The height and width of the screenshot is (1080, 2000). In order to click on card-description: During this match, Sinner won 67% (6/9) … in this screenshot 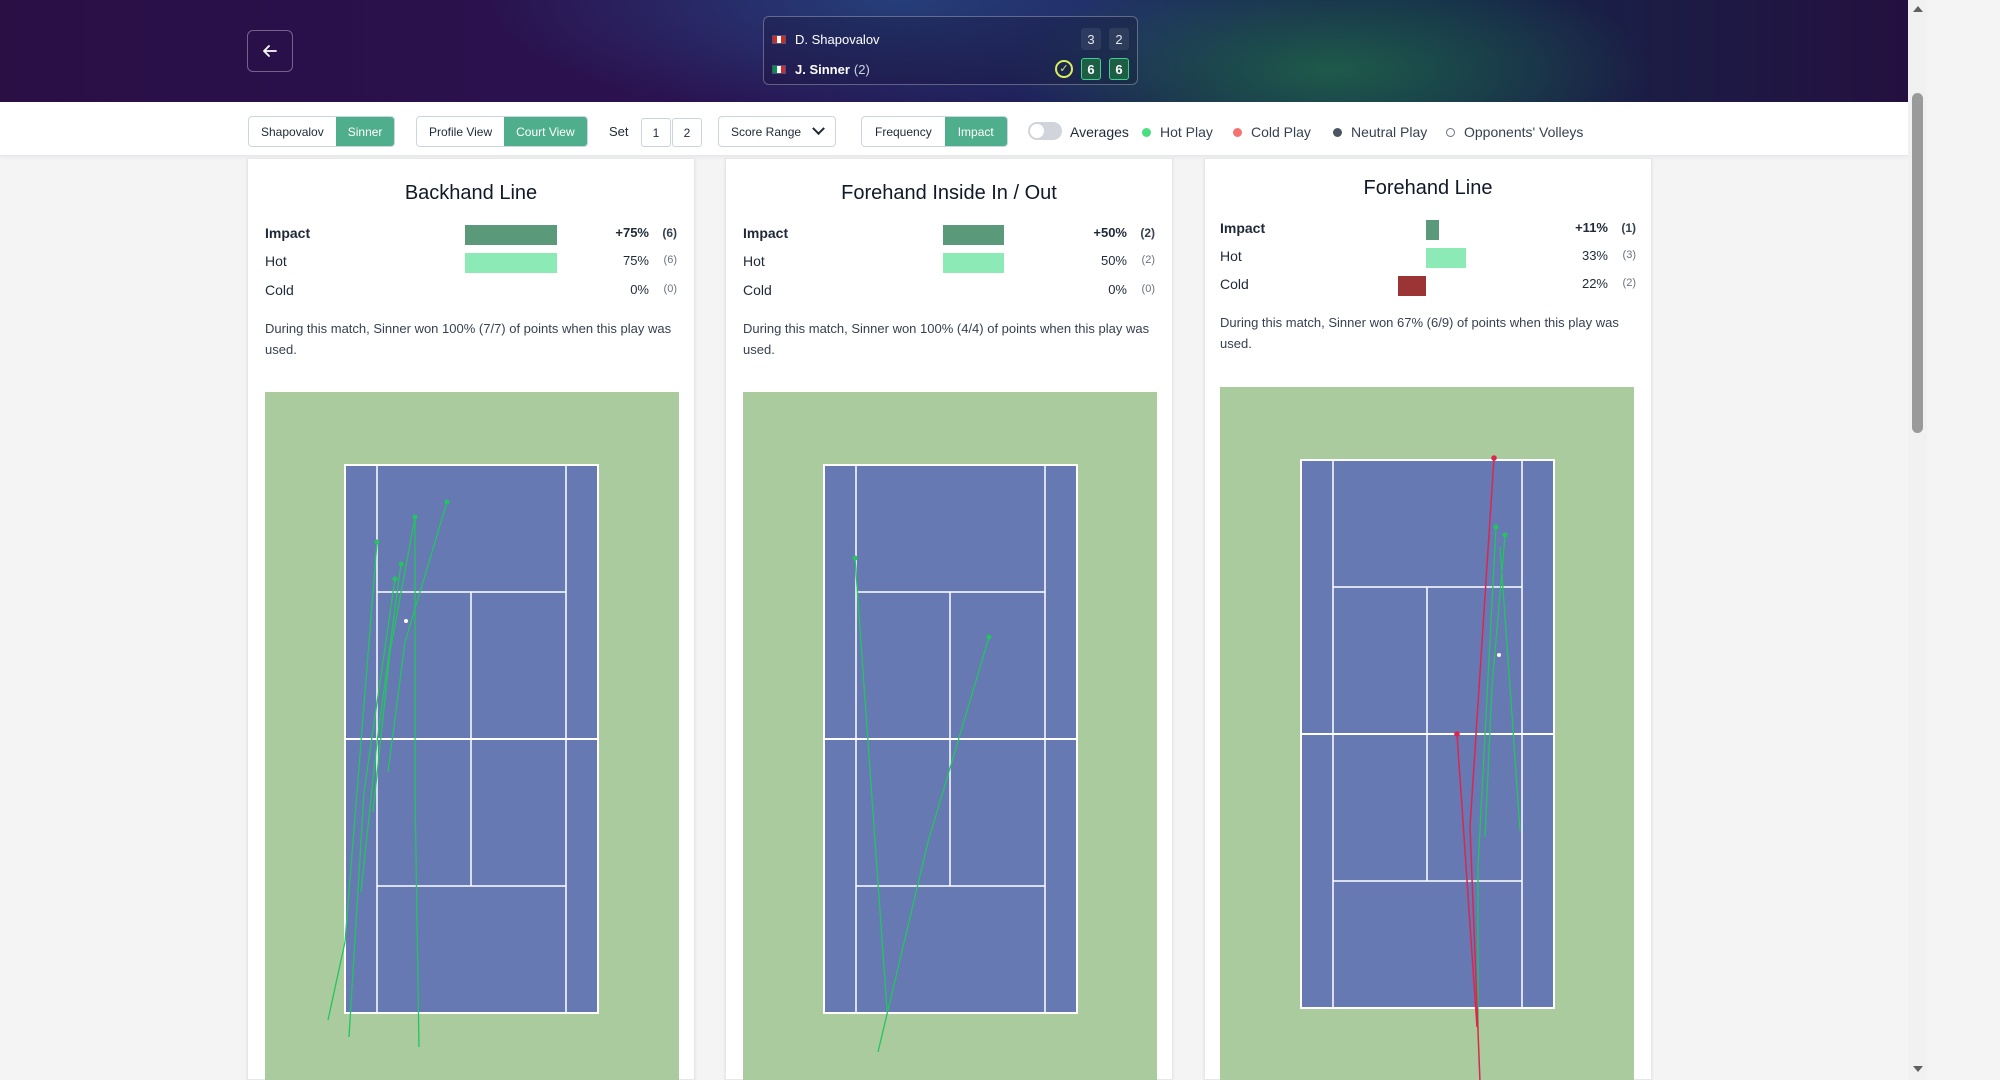, I will do `click(1419, 333)`.